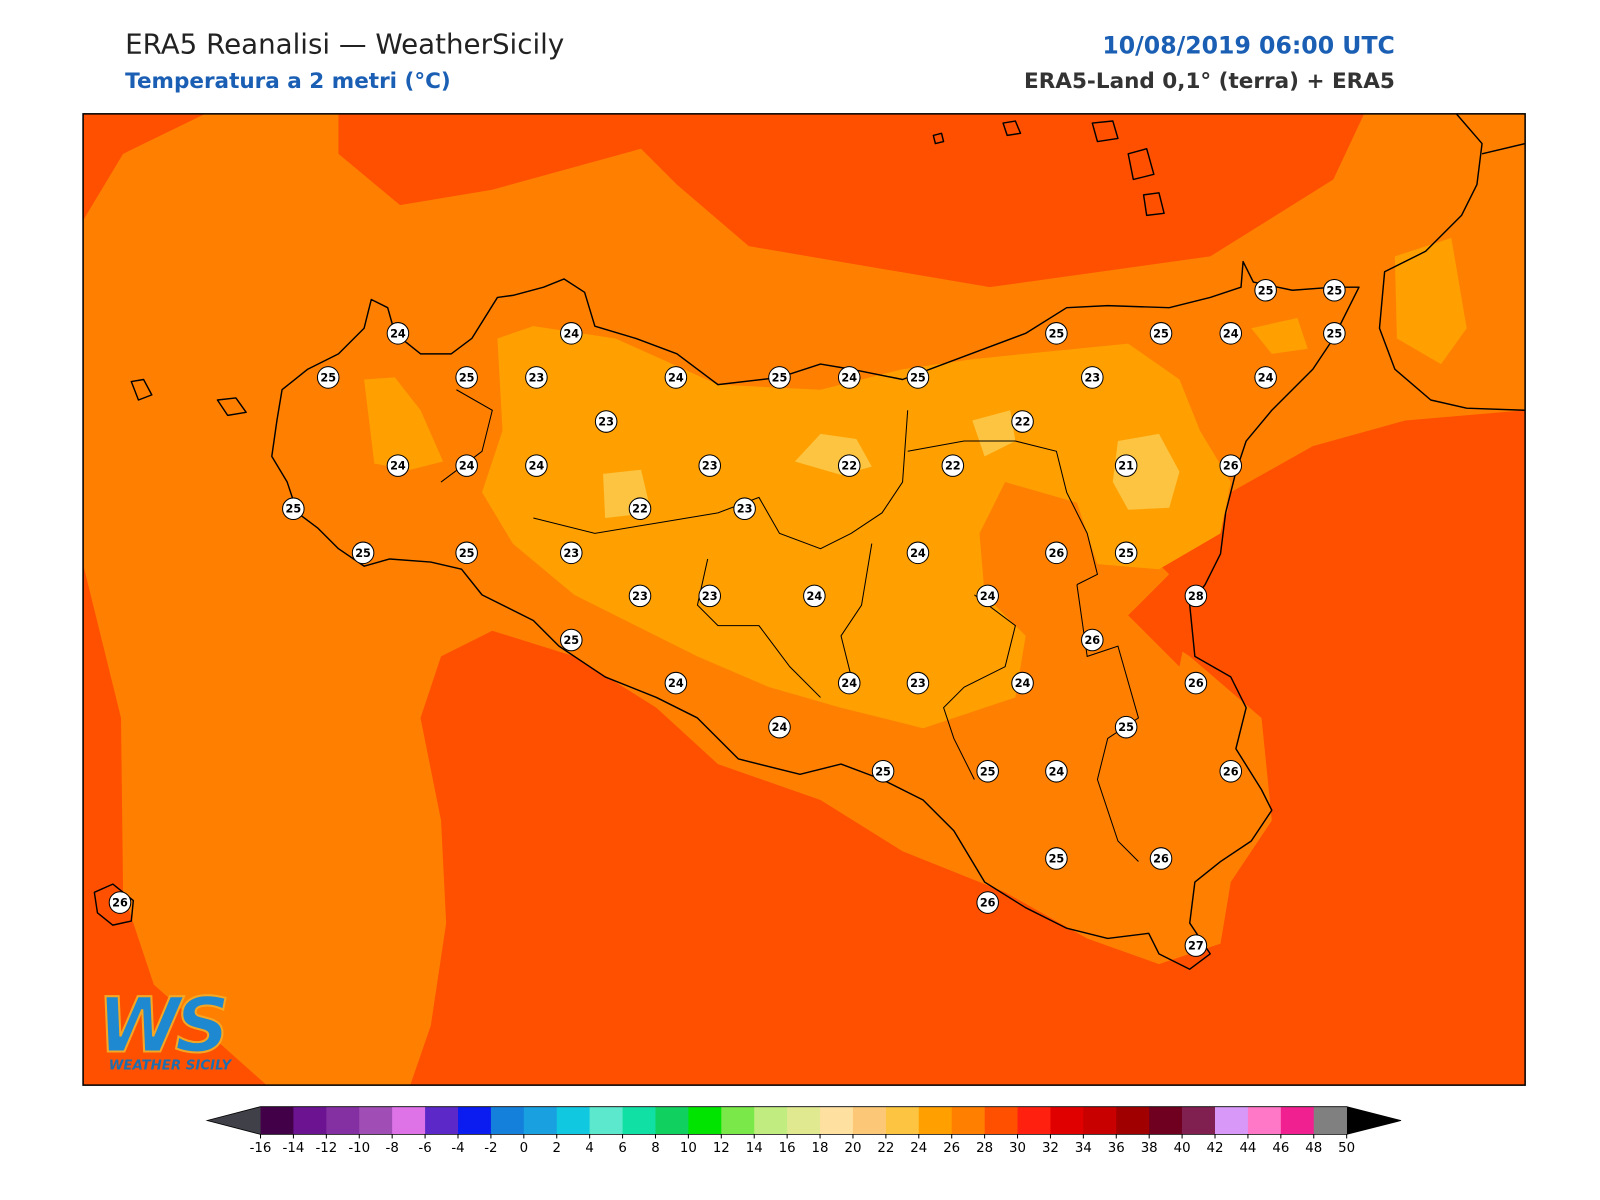  I want to click on colorbar-tick-label: 20, so click(852, 1148).